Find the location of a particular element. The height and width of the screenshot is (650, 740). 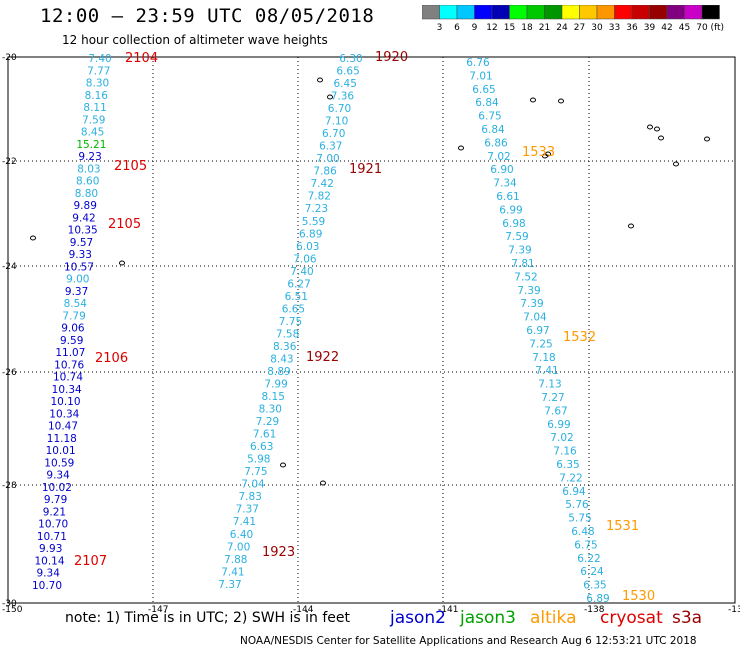

wave-height-value: 7.83 is located at coordinates (250, 497).